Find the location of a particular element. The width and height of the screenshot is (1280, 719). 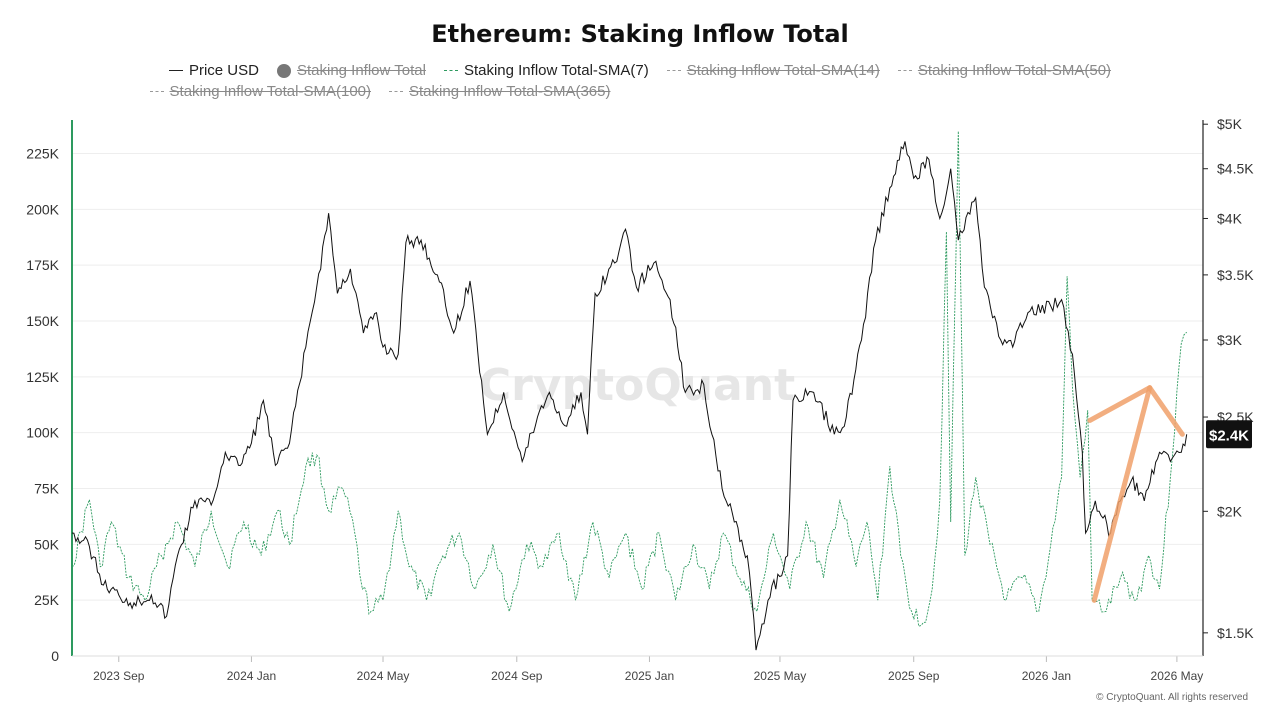

x-tick-label: 2026 Jan is located at coordinates (1046, 676).